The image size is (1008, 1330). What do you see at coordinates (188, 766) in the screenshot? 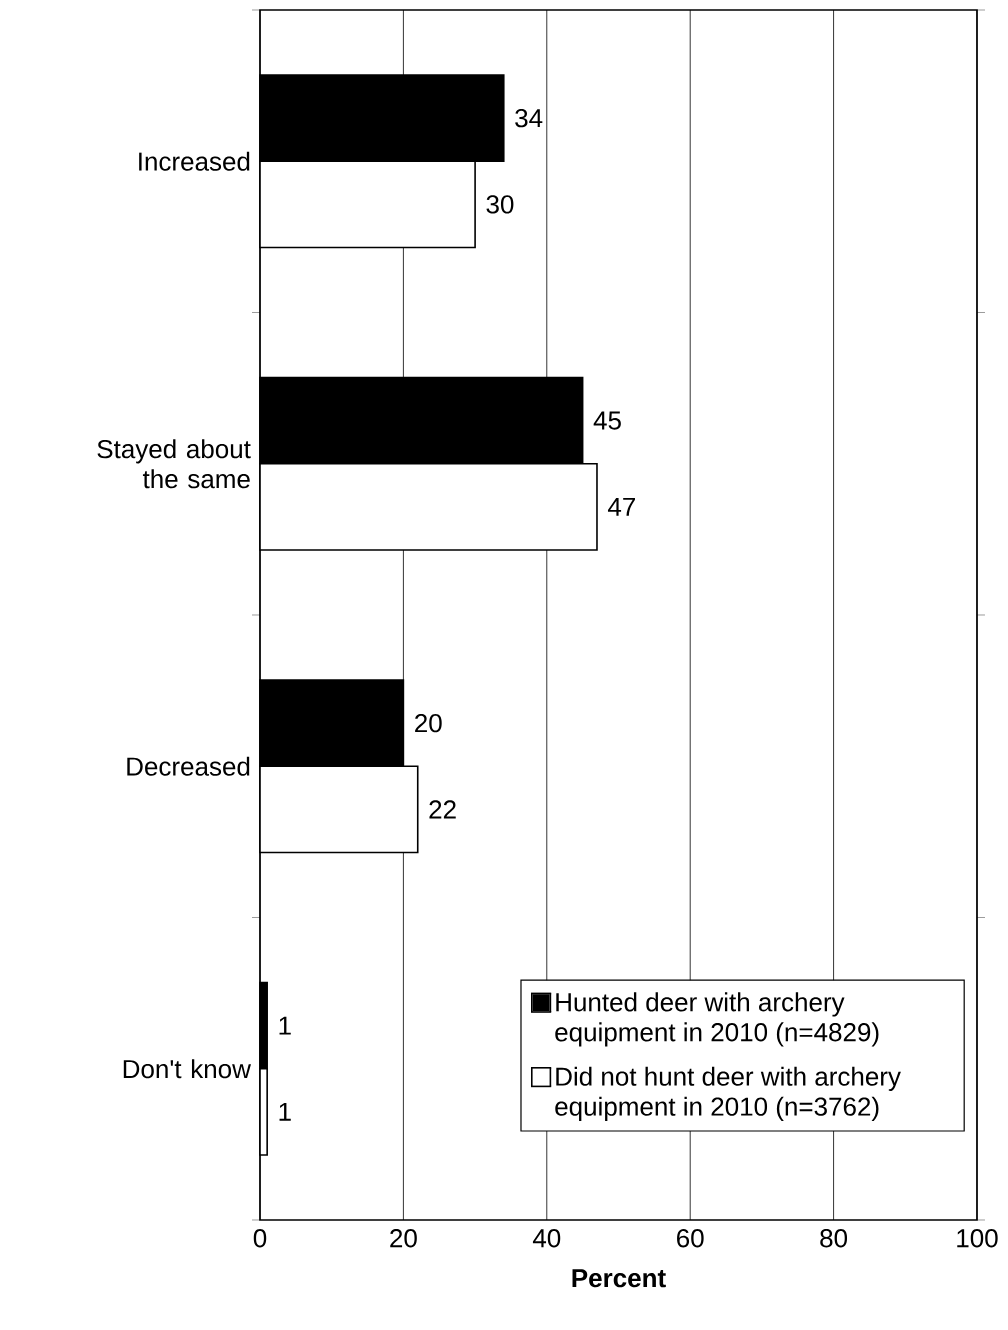
I see `y-tick-label: Decreased` at bounding box center [188, 766].